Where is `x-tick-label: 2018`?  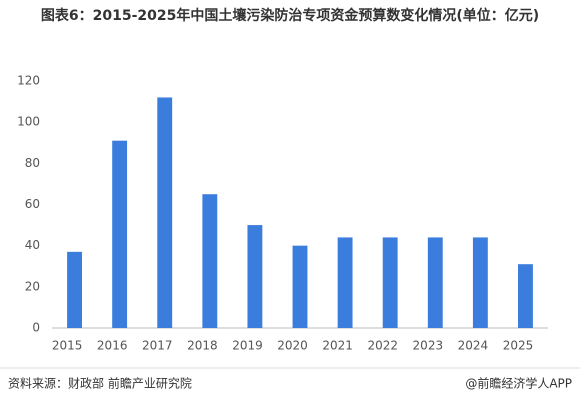
x-tick-label: 2018 is located at coordinates (202, 346).